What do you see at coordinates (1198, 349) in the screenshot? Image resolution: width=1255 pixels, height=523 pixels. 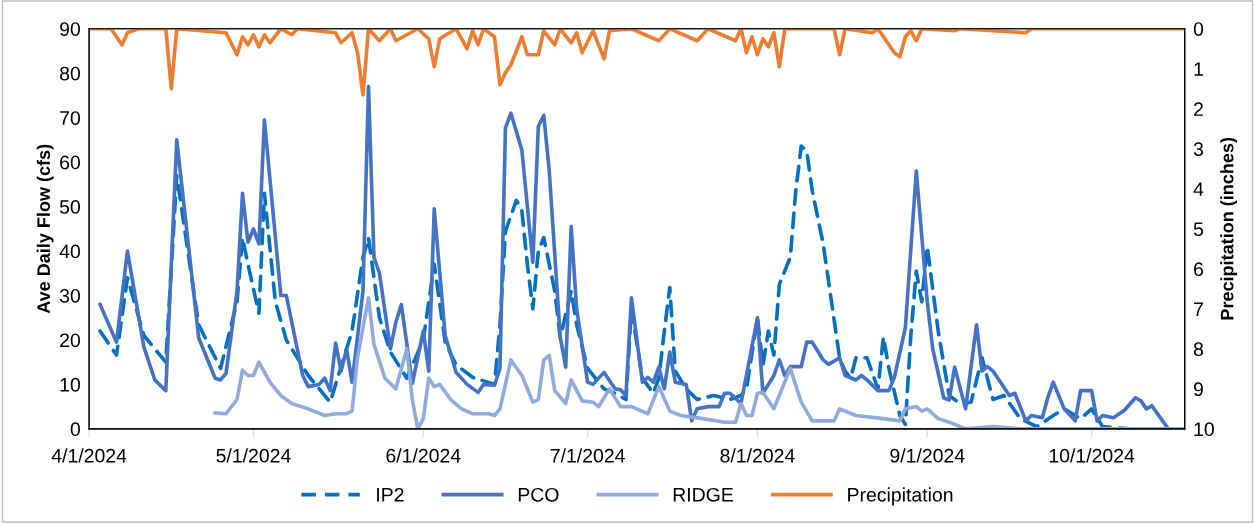 I see `y2-tick-label: 8` at bounding box center [1198, 349].